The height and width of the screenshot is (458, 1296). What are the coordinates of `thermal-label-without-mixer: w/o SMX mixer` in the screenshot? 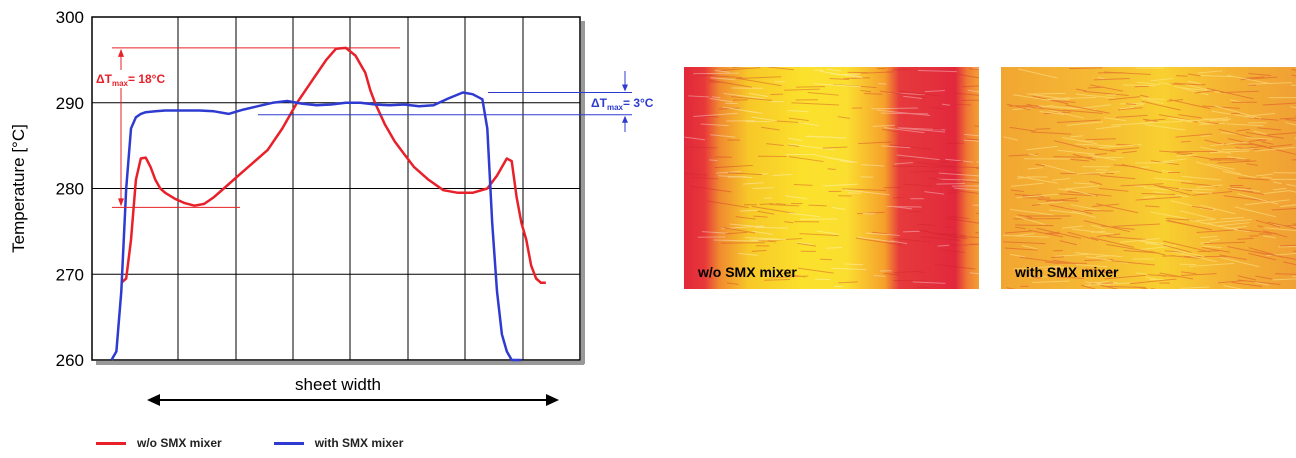 It's located at (747, 272).